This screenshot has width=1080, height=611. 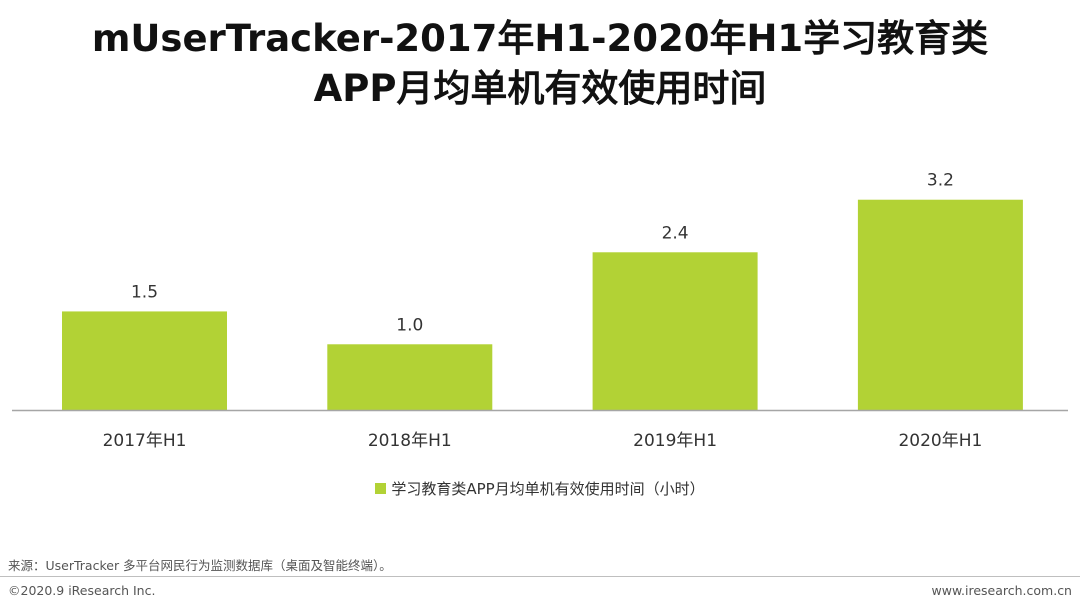 I want to click on chart-title-line-2: APP月均单机有效使用时间, so click(x=540, y=88).